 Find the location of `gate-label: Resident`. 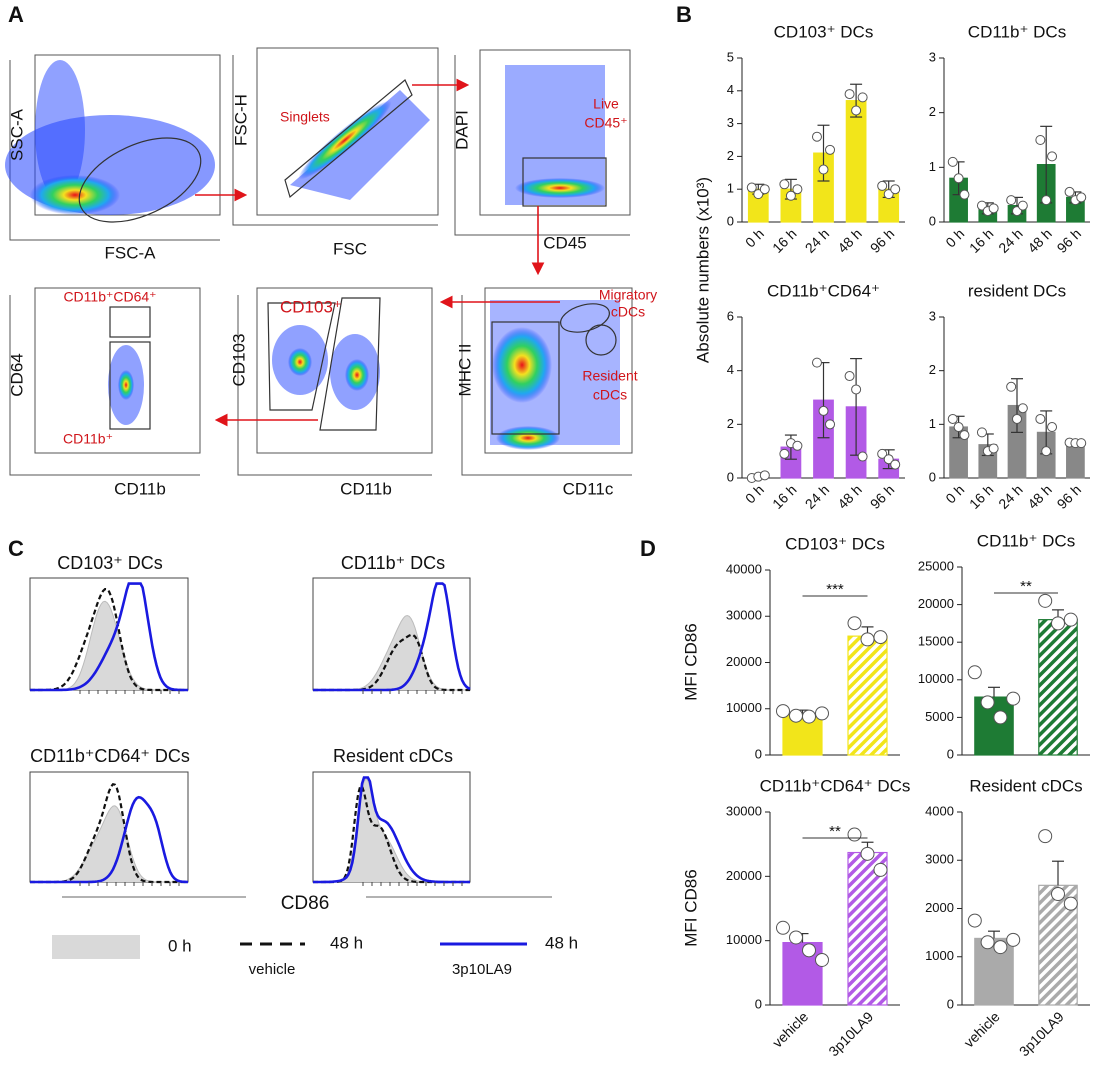

gate-label: Resident is located at coordinates (609, 376).